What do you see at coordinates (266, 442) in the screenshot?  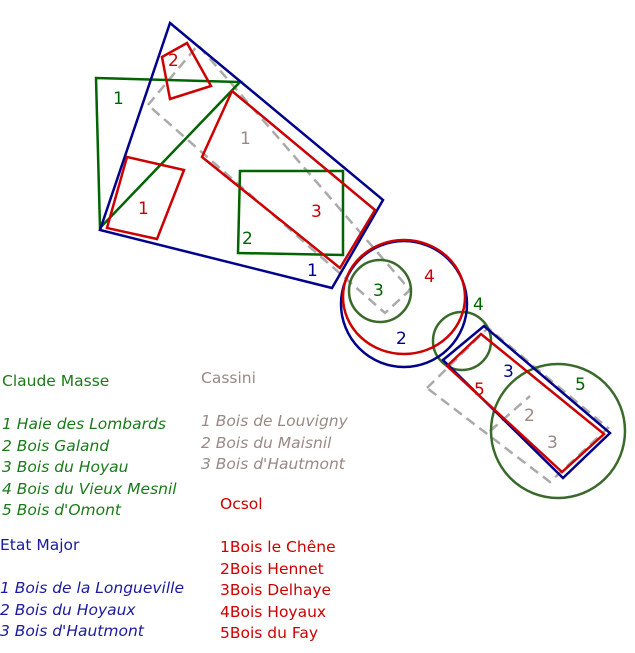 I see `legend-cassini-item-2: 2 Bois du Maisnil` at bounding box center [266, 442].